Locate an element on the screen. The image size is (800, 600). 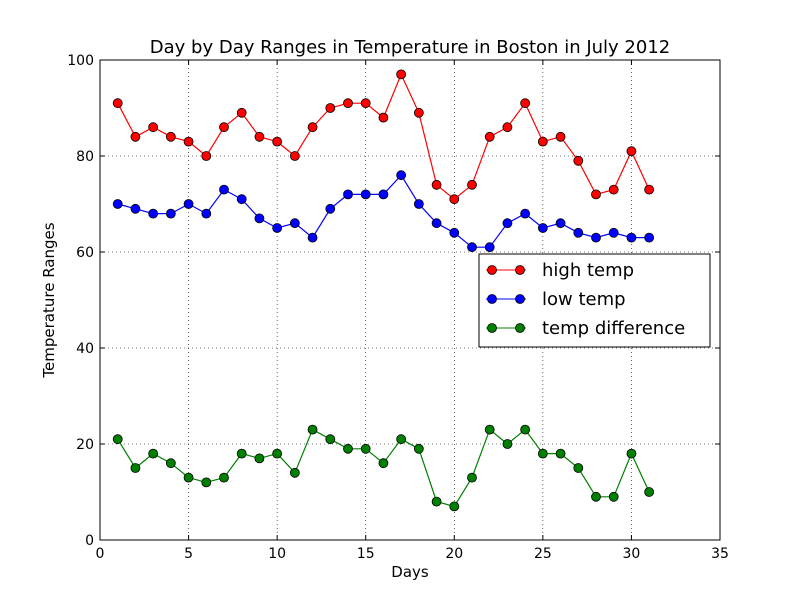
y-tick-label: 0 is located at coordinates (89, 541).